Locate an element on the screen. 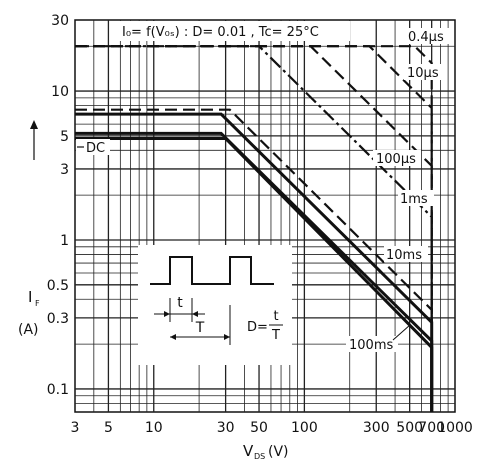 The height and width of the screenshot is (463, 499). inset-formula-den: T is located at coordinates (275, 335).